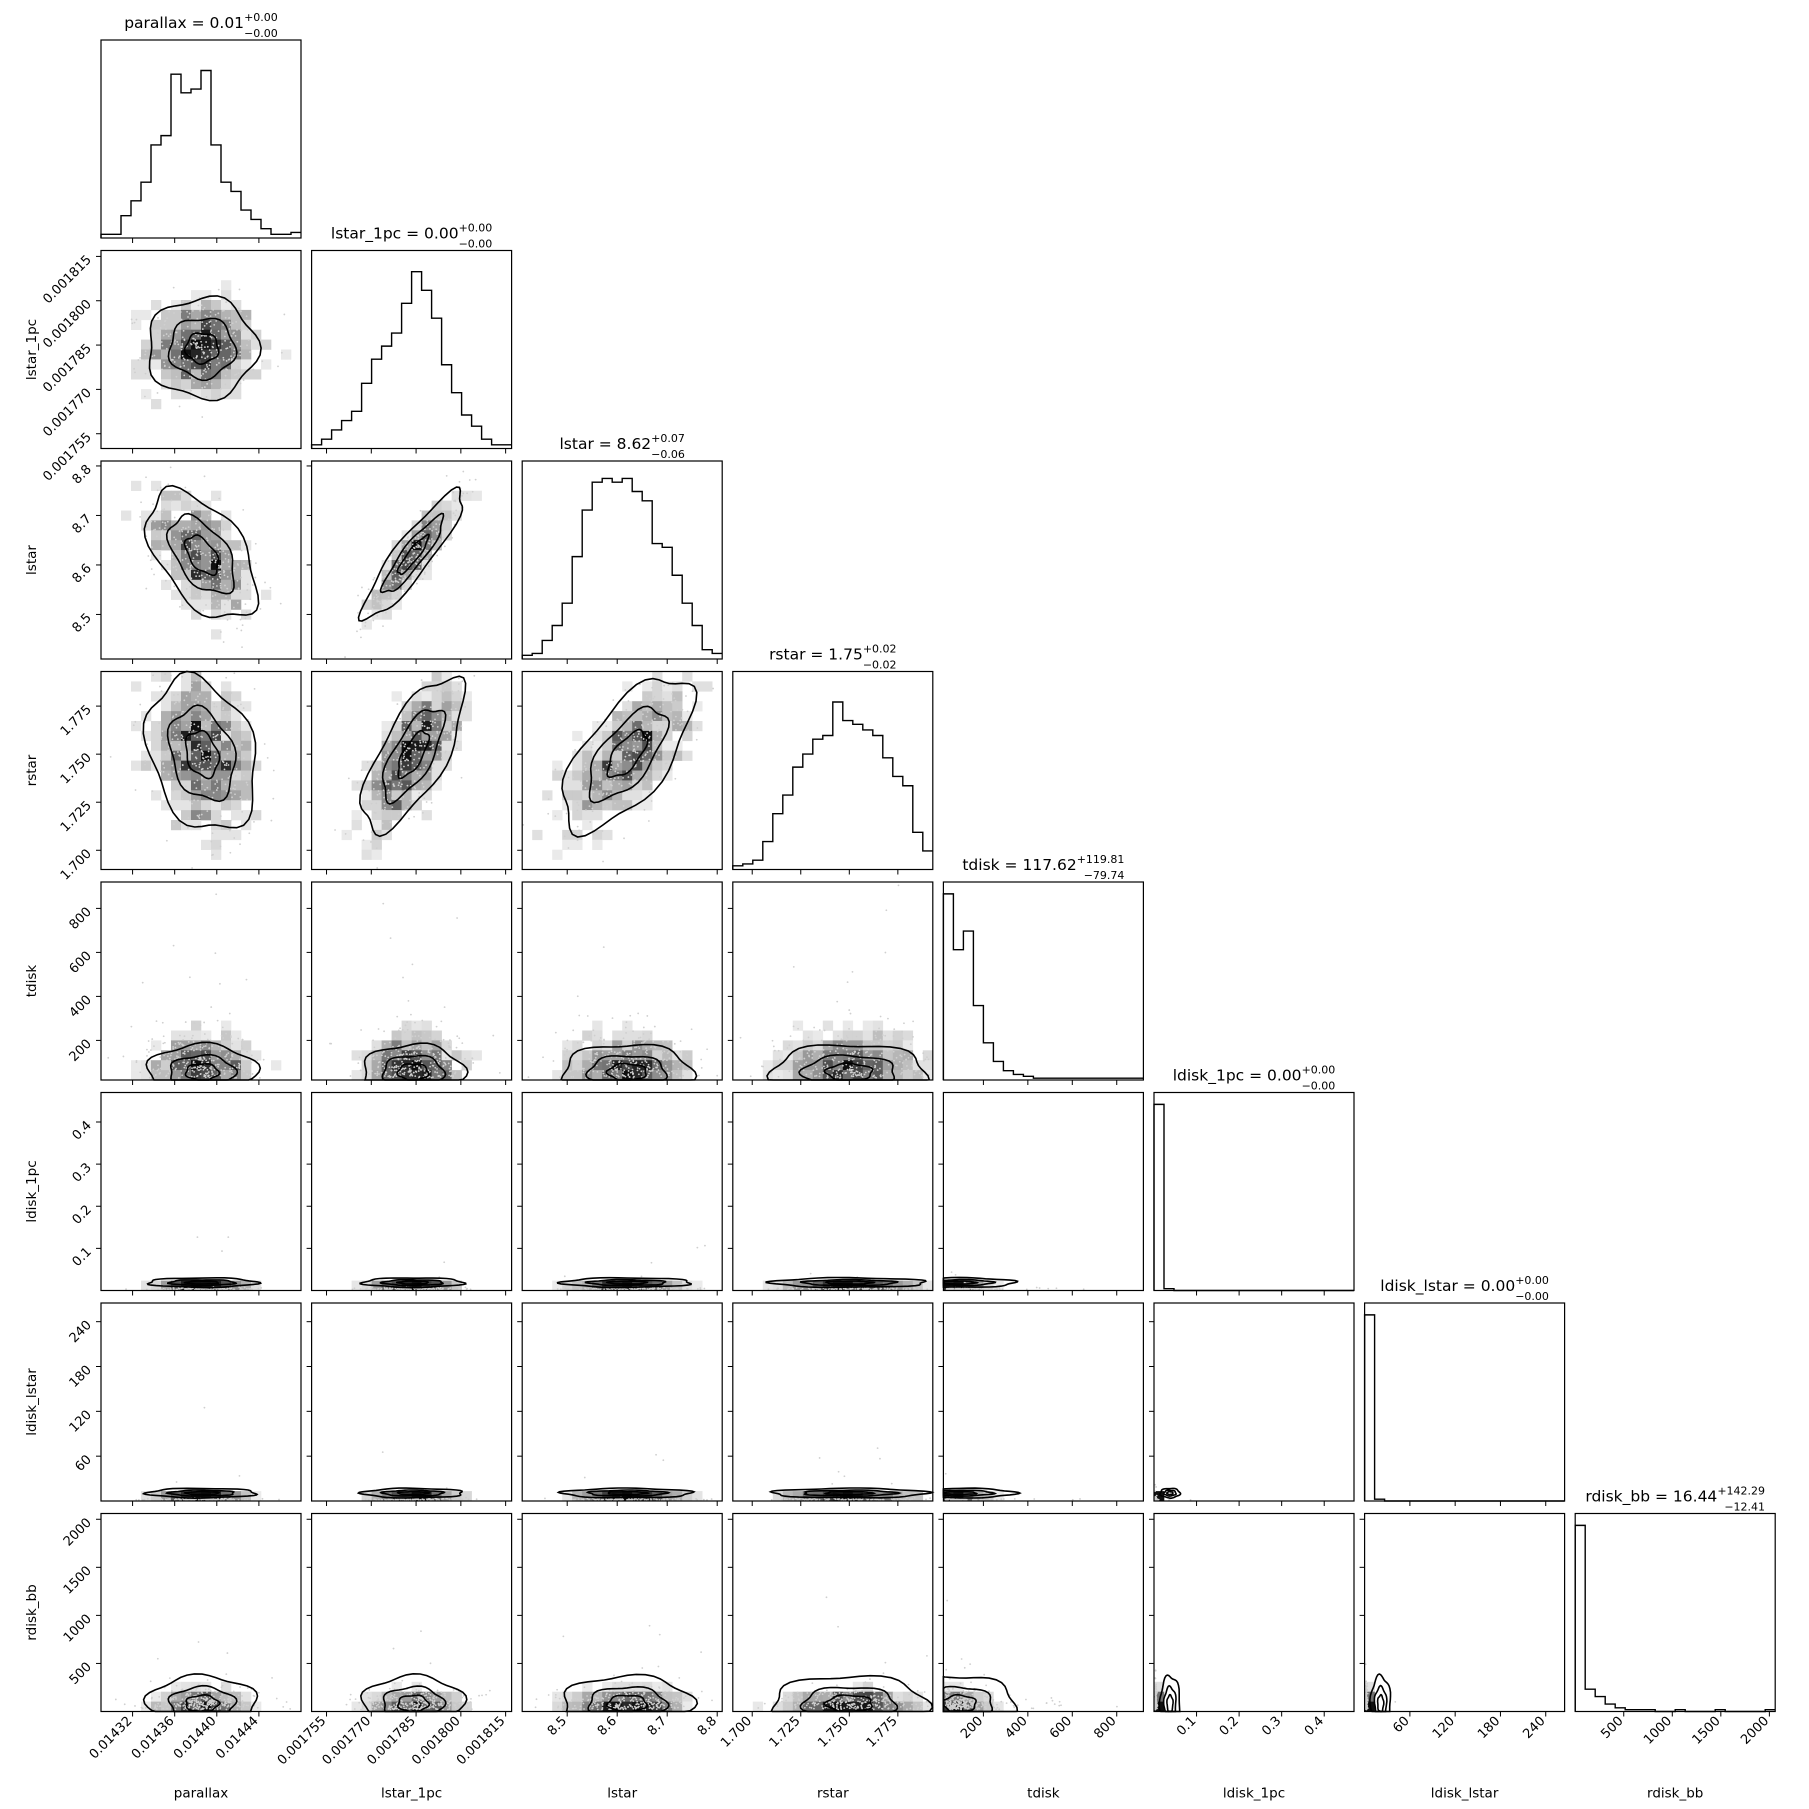 The image size is (1809, 1809). I want to click on panel-frame, so click(412, 981).